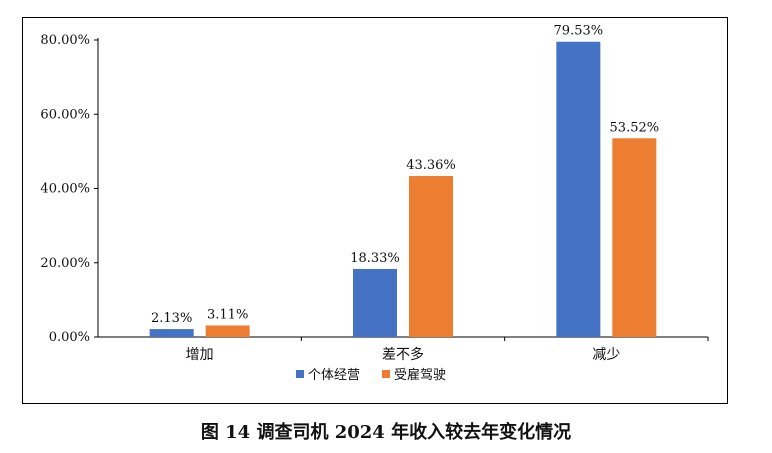 This screenshot has width=772, height=453. Describe the element at coordinates (65, 114) in the screenshot. I see `y-tick-label: 60.00%` at that location.